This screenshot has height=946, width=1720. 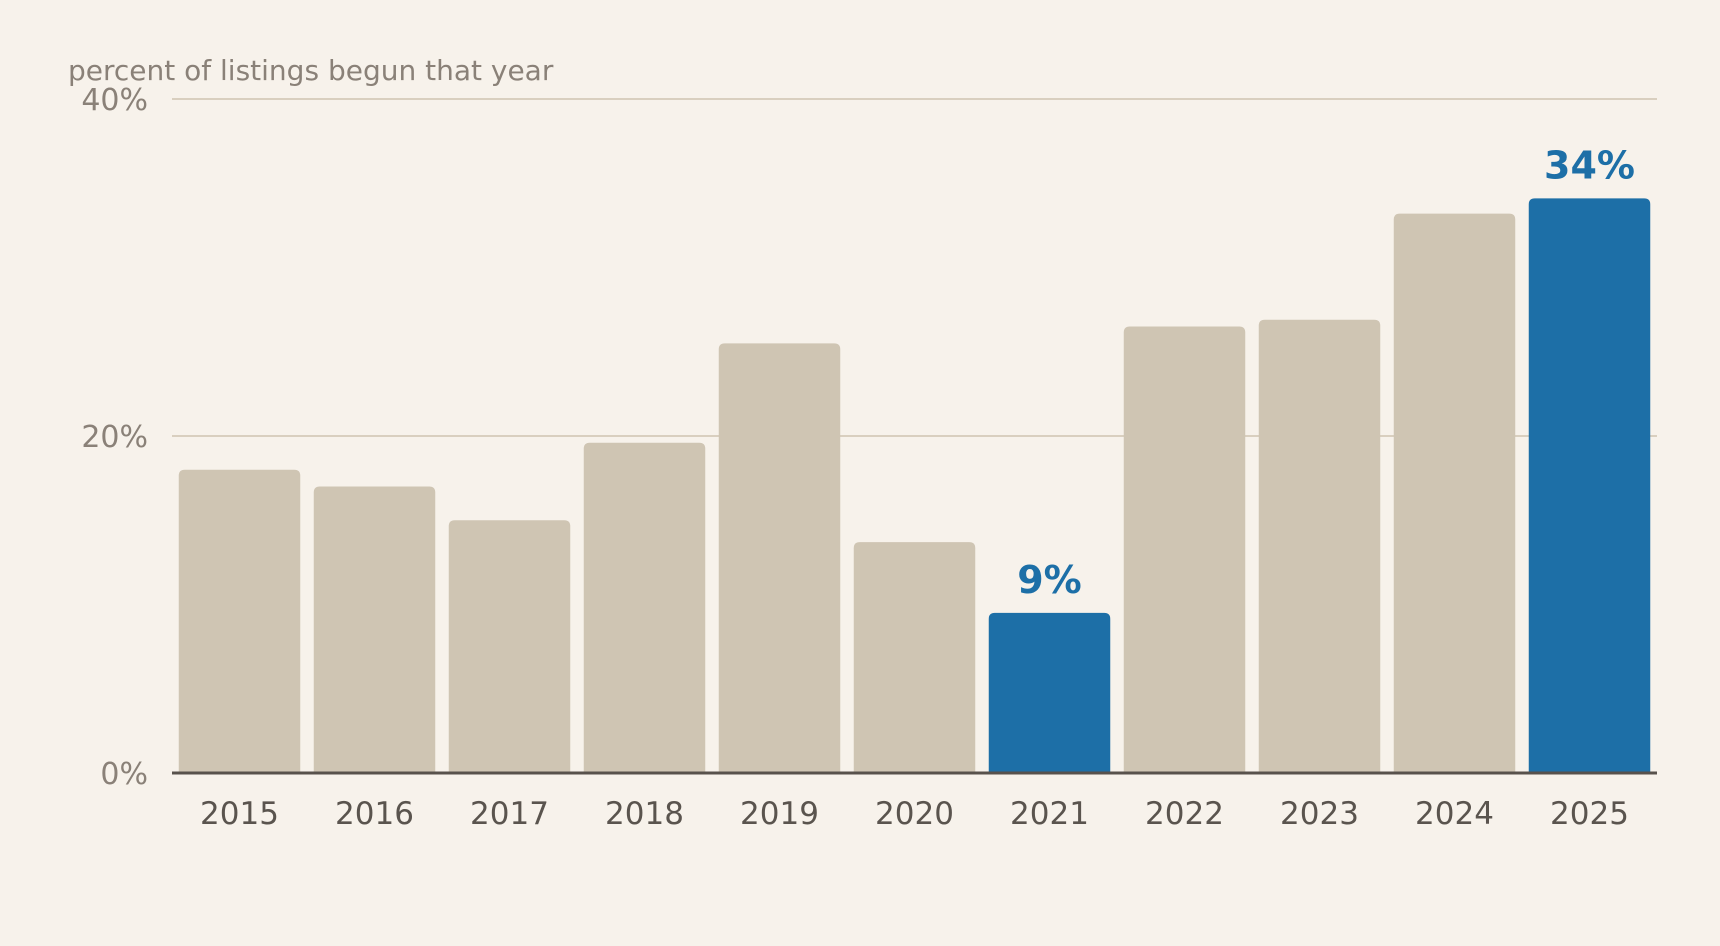 What do you see at coordinates (1049, 814) in the screenshot?
I see `x-tick-label-2021: 2021` at bounding box center [1049, 814].